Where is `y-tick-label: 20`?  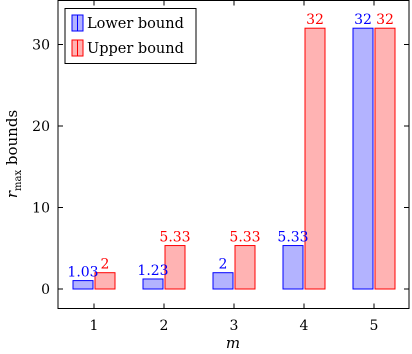 y-tick-label: 20 is located at coordinates (41, 127).